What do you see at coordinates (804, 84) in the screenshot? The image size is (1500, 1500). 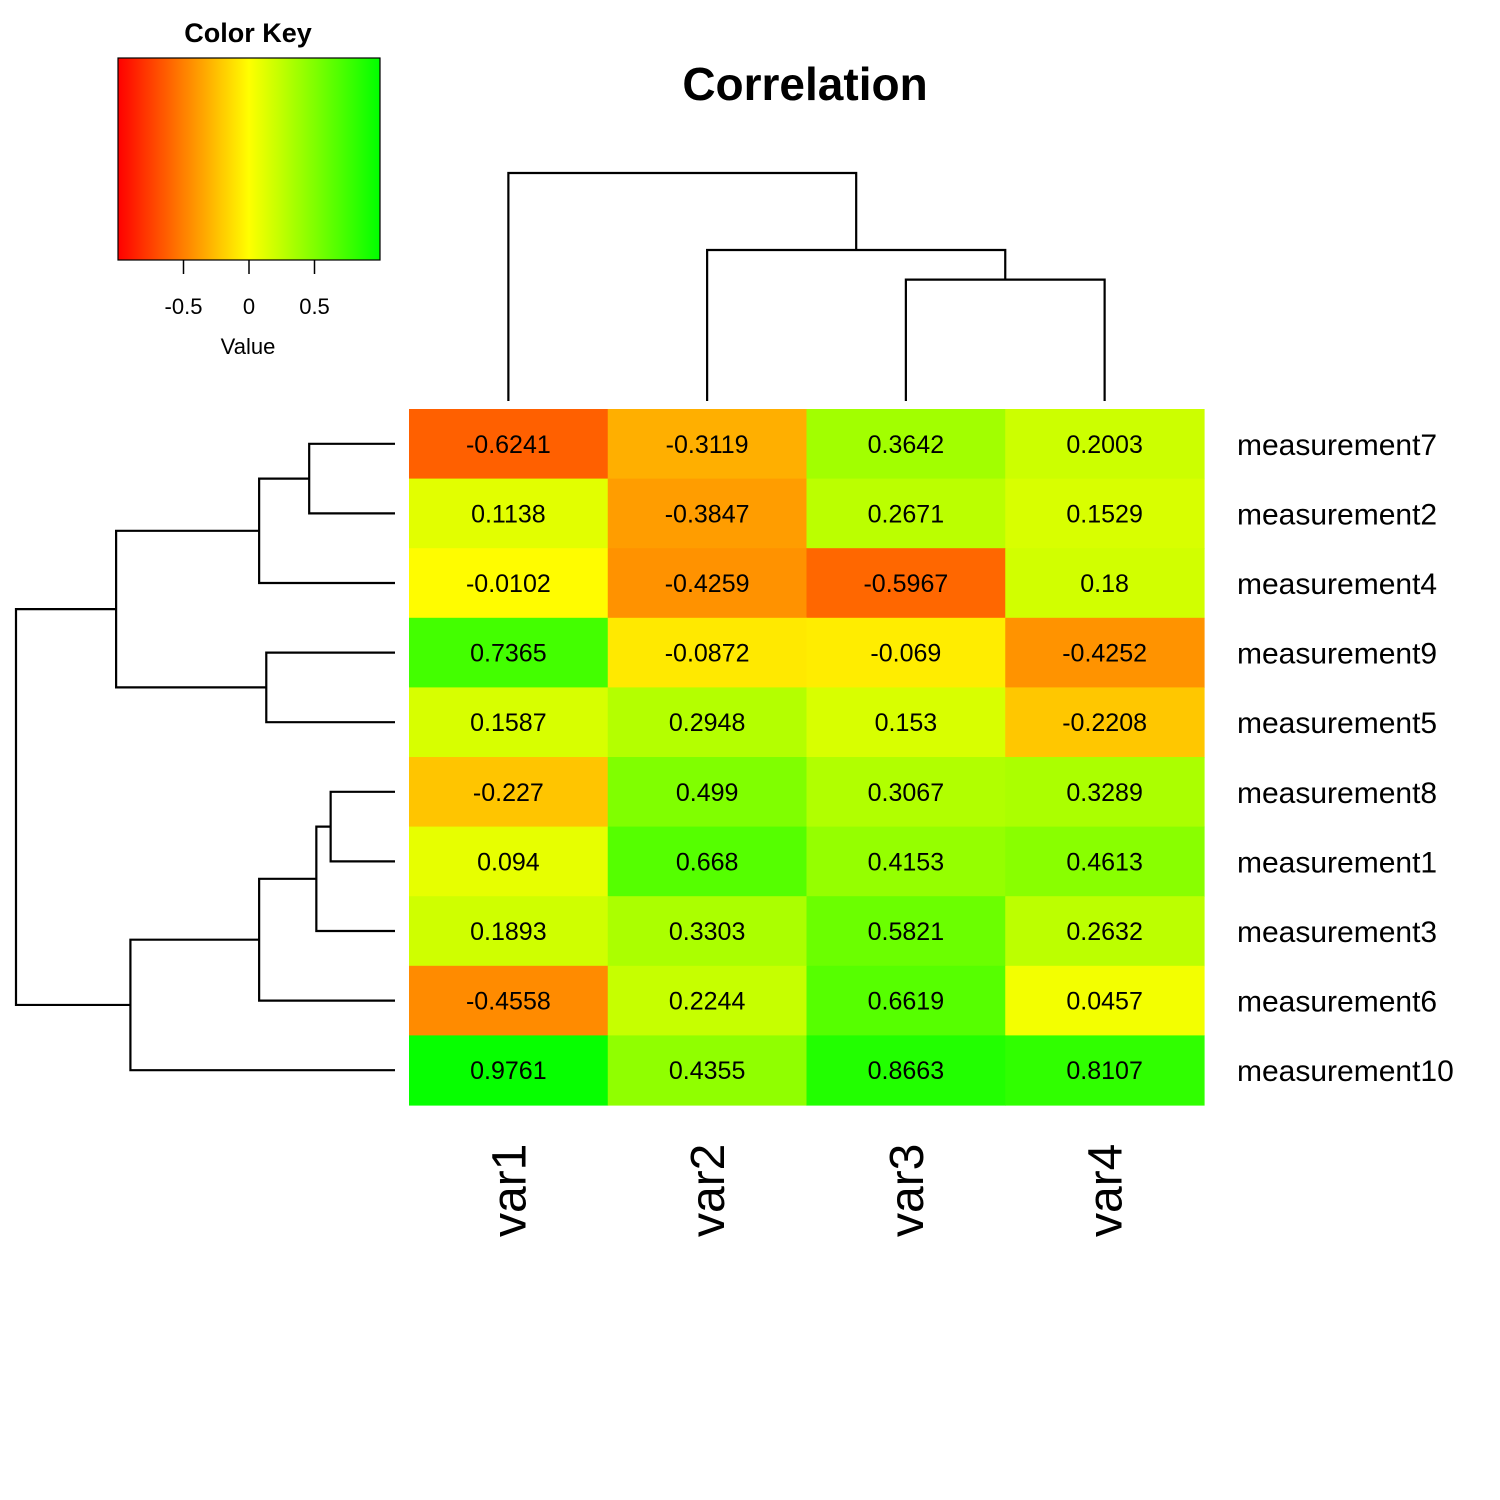 I see `chart-title: Correlation` at bounding box center [804, 84].